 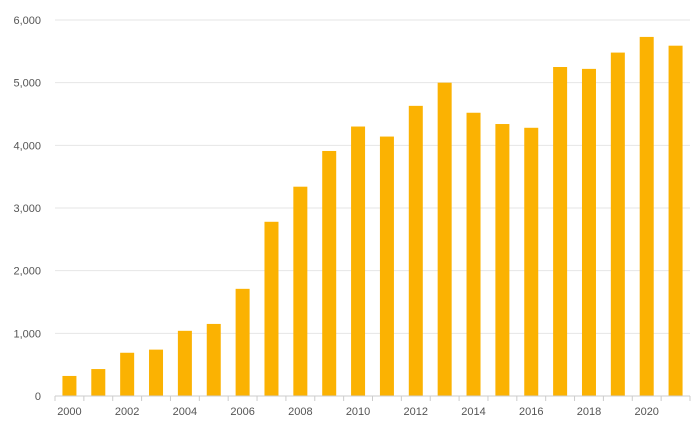 I want to click on y-tick-label: 2,000, so click(x=27, y=272).